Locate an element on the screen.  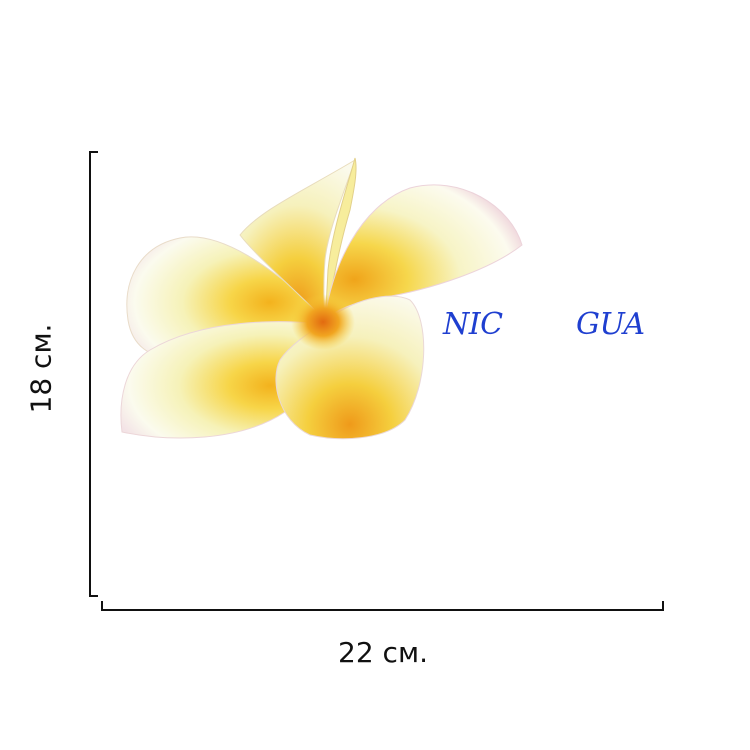
height-dimension-line is located at coordinates (90, 374).